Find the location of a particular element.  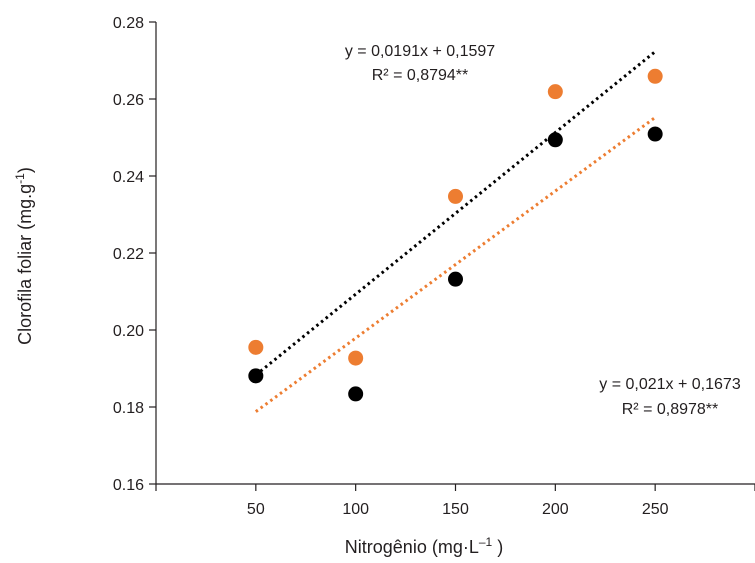

orange-trendline-equation: y = 0,0191x + 0,1597 is located at coordinates (420, 51).